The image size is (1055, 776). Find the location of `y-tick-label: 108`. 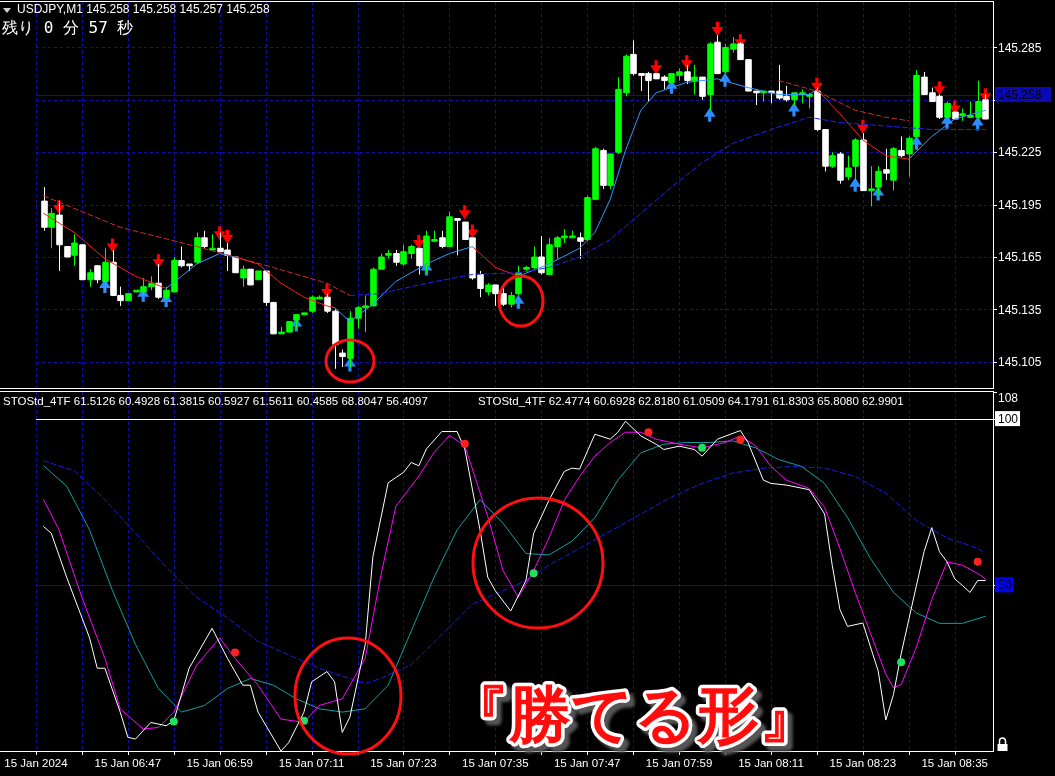

y-tick-label: 108 is located at coordinates (1008, 397).